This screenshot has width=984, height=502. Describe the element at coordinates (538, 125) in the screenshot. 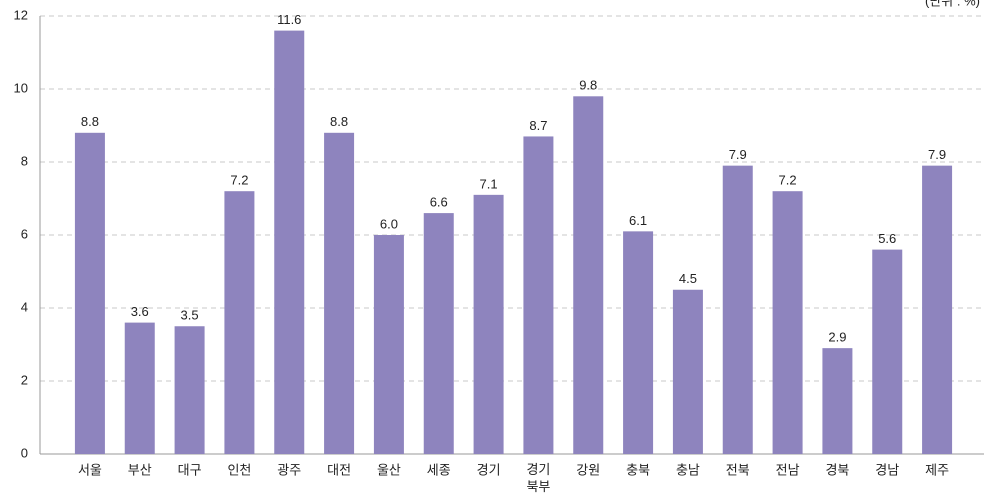

I see `value-label: 8.7` at that location.